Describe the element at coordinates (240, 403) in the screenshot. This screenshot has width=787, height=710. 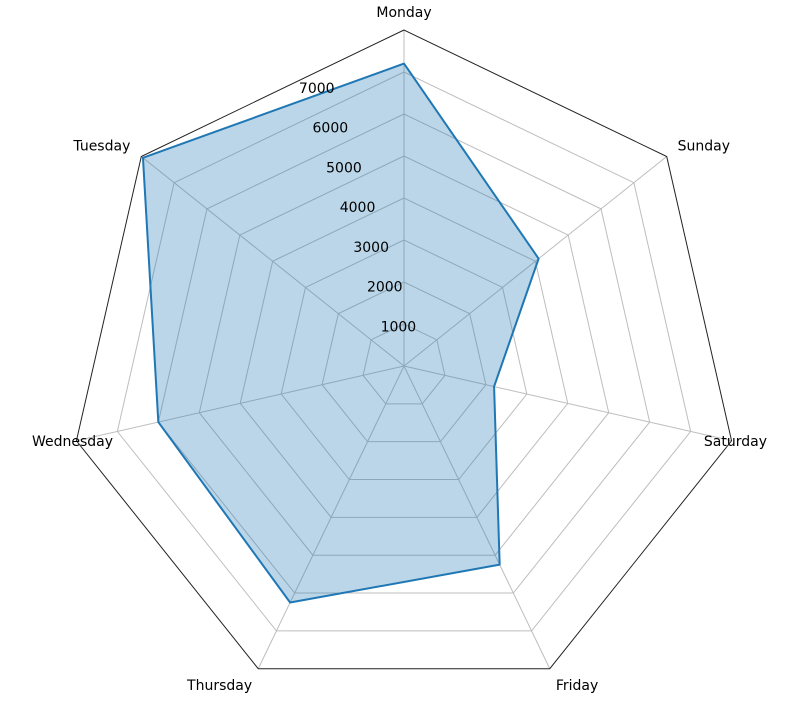
I see `spoke-wednesday` at that location.